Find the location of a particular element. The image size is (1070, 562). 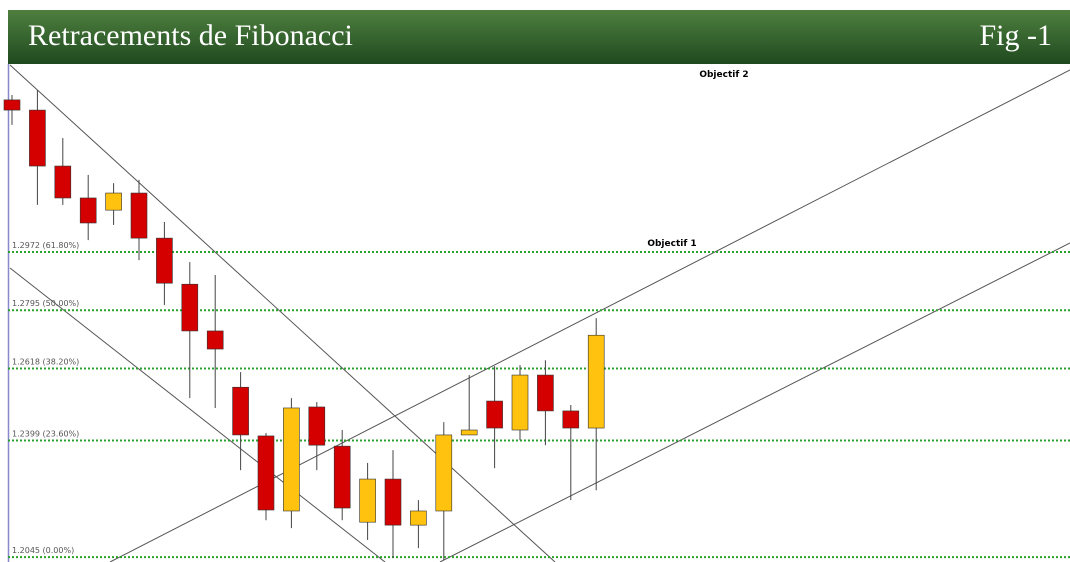

annotation: Objectif 2 is located at coordinates (723, 75).